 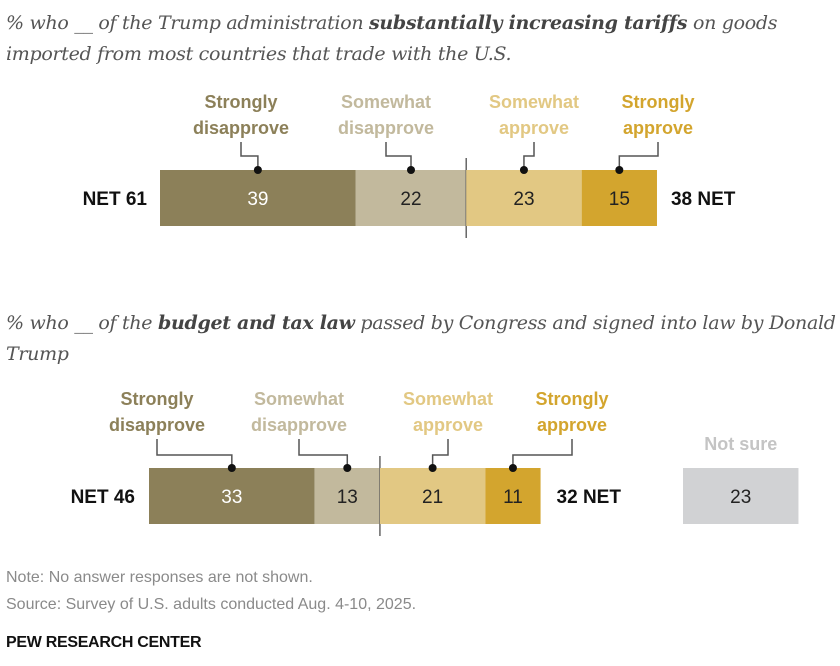 I want to click on category-label-not-sure: Not sure, so click(x=740, y=444).